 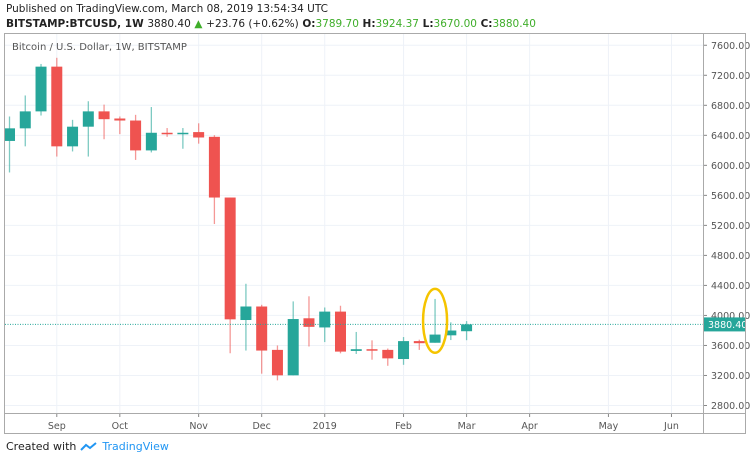 What do you see at coordinates (309, 24) in the screenshot?
I see `open-label: O:` at bounding box center [309, 24].